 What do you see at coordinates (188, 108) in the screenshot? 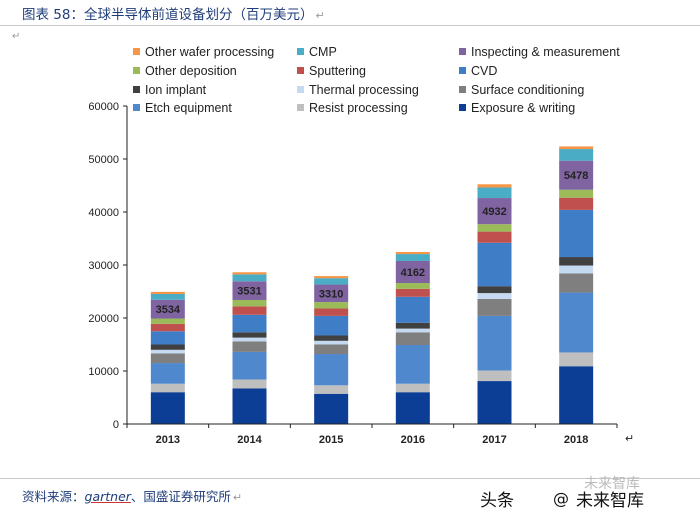
I see `legend-label-etch-equipment: Etch equipment` at bounding box center [188, 108].